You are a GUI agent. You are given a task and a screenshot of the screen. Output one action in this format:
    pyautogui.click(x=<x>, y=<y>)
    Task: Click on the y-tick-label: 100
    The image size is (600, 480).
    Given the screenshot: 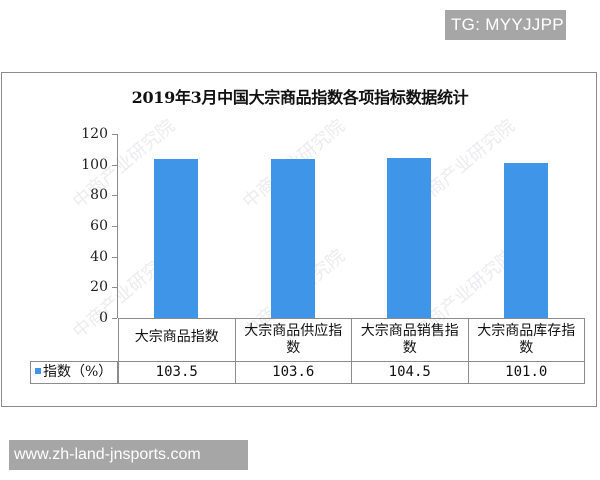 What is the action you would take?
    pyautogui.click(x=94, y=164)
    